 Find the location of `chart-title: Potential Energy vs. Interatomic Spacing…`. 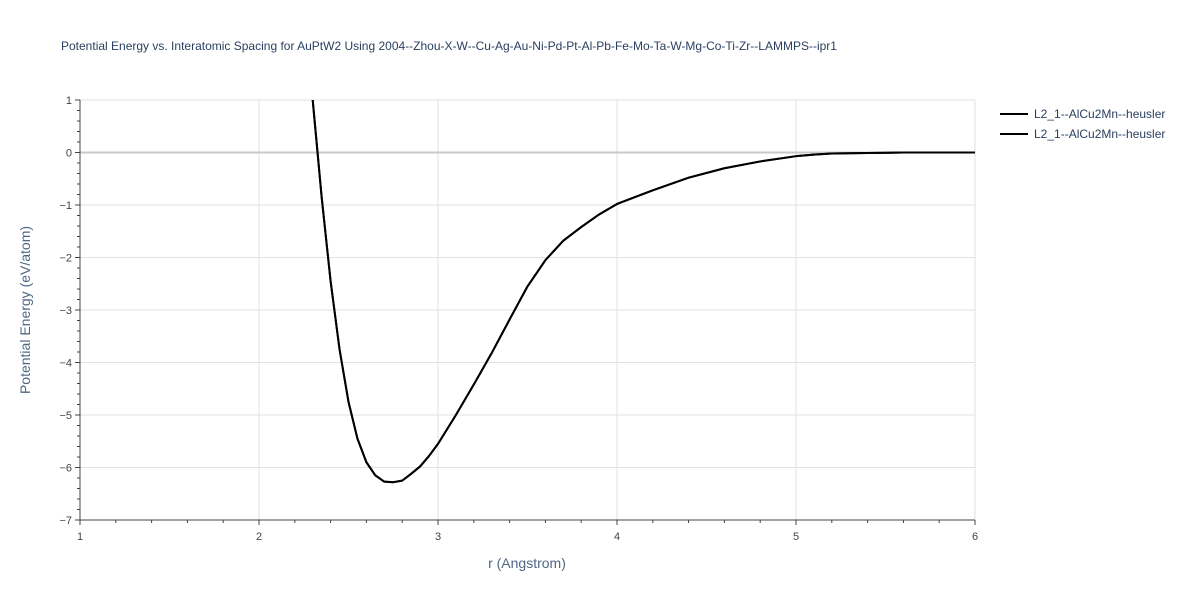

chart-title: Potential Energy vs. Interatomic Spacing… is located at coordinates (449, 46).